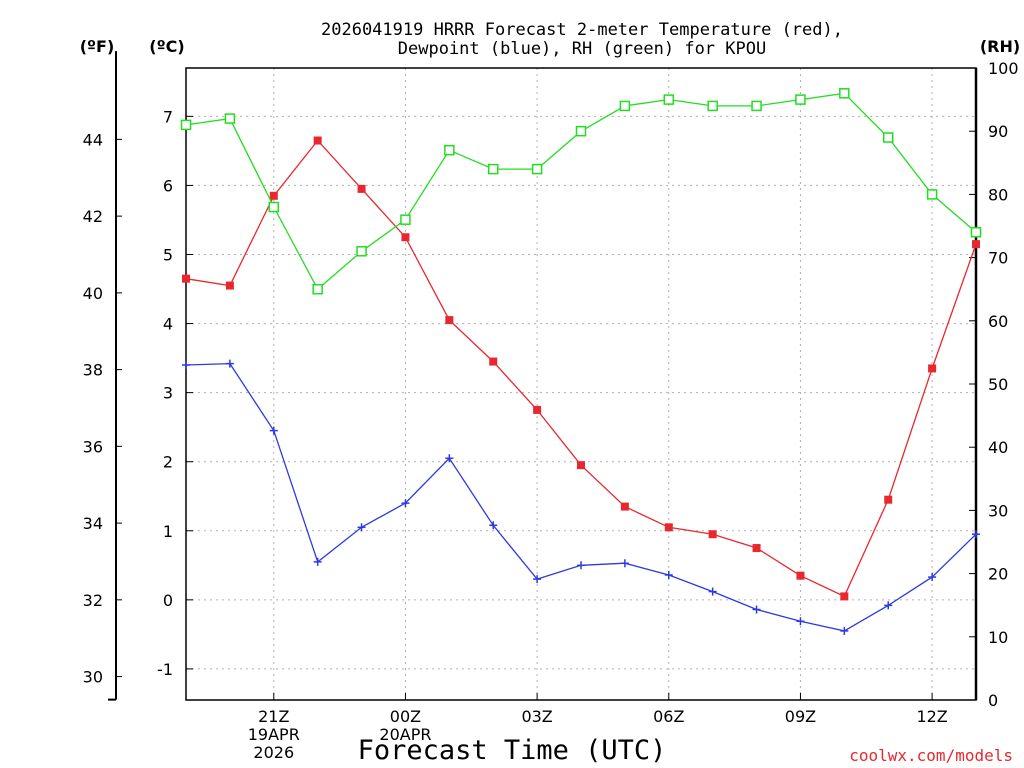 The height and width of the screenshot is (768, 1024). I want to click on celsius-tick-label: 6, so click(168, 185).